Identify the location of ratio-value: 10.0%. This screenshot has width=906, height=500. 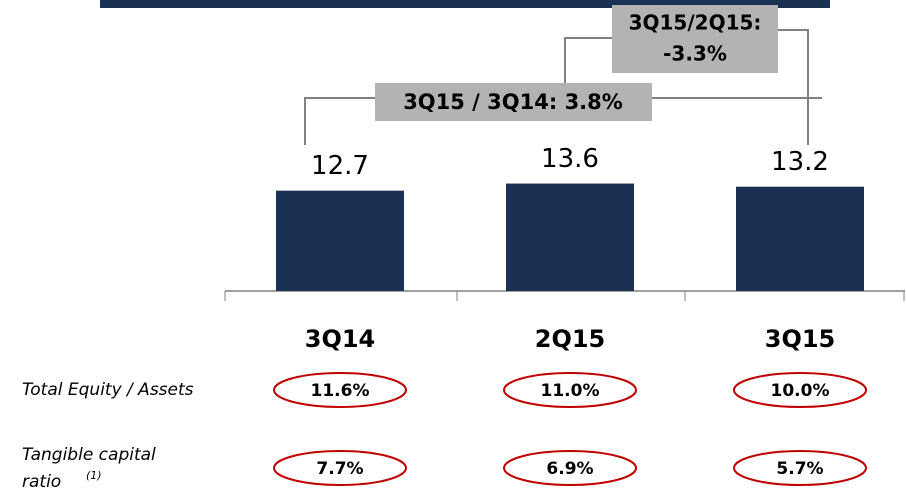
(800, 391).